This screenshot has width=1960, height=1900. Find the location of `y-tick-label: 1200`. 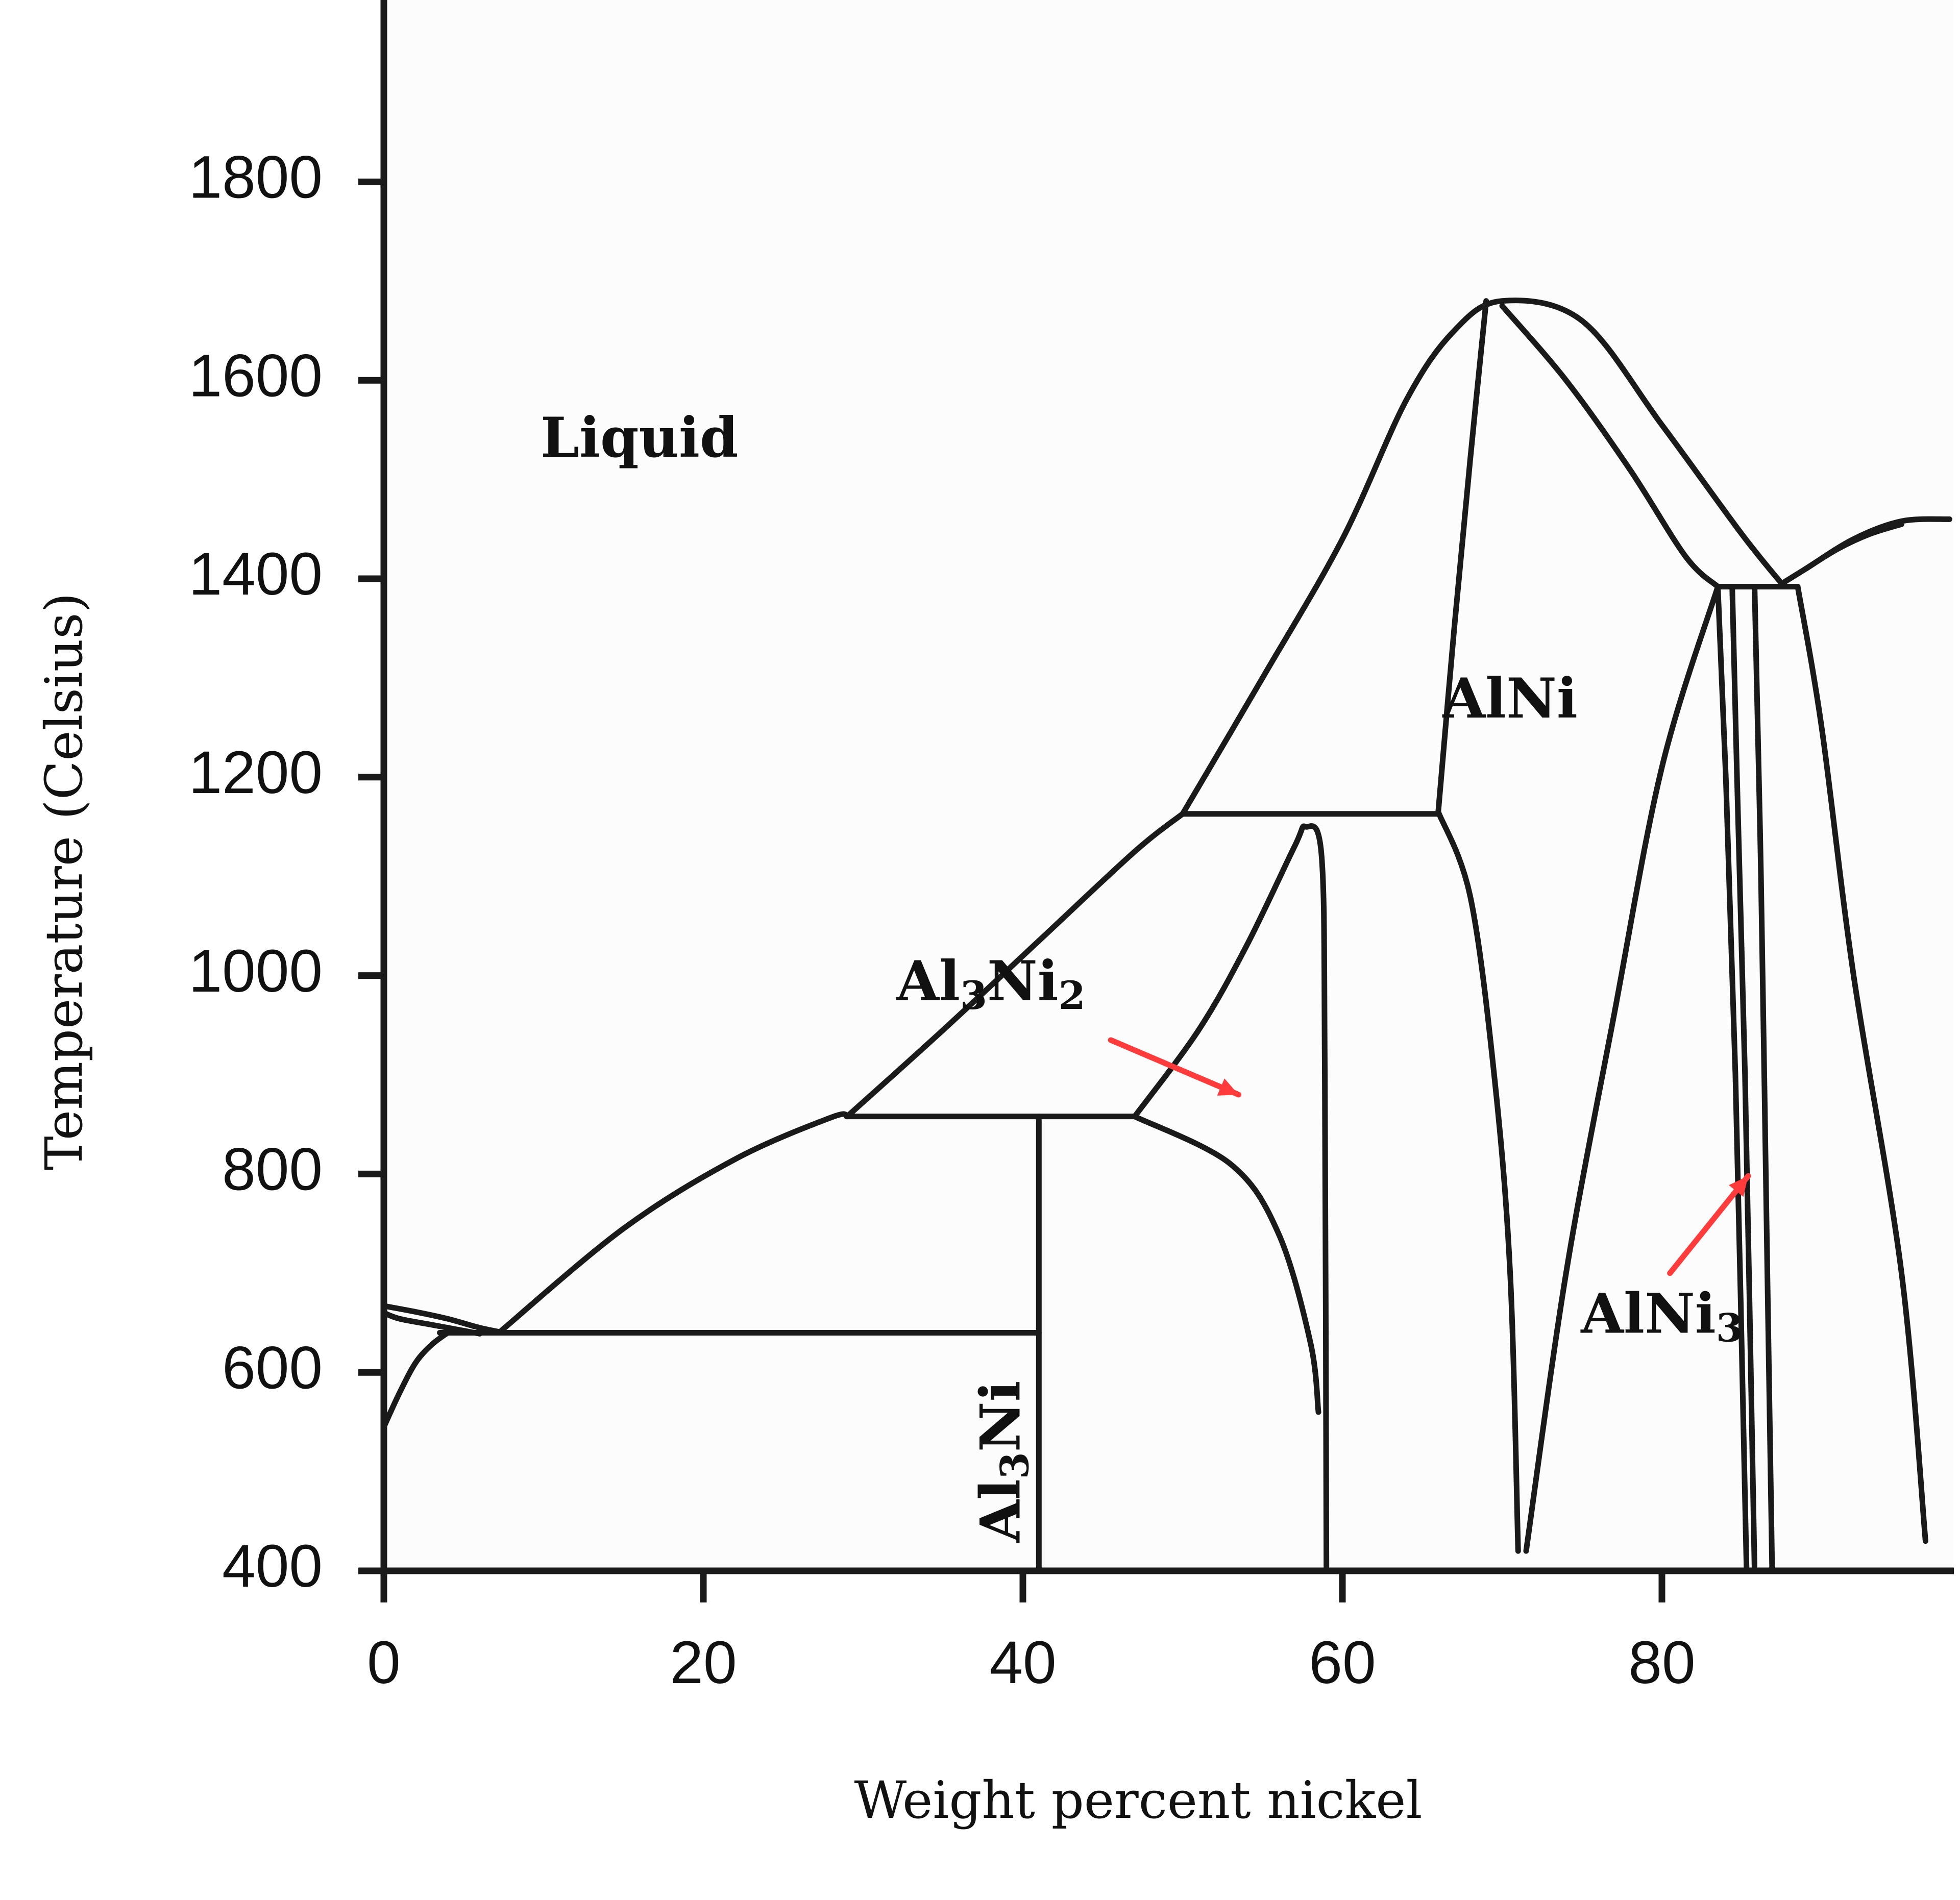

y-tick-label: 1200 is located at coordinates (255, 772).